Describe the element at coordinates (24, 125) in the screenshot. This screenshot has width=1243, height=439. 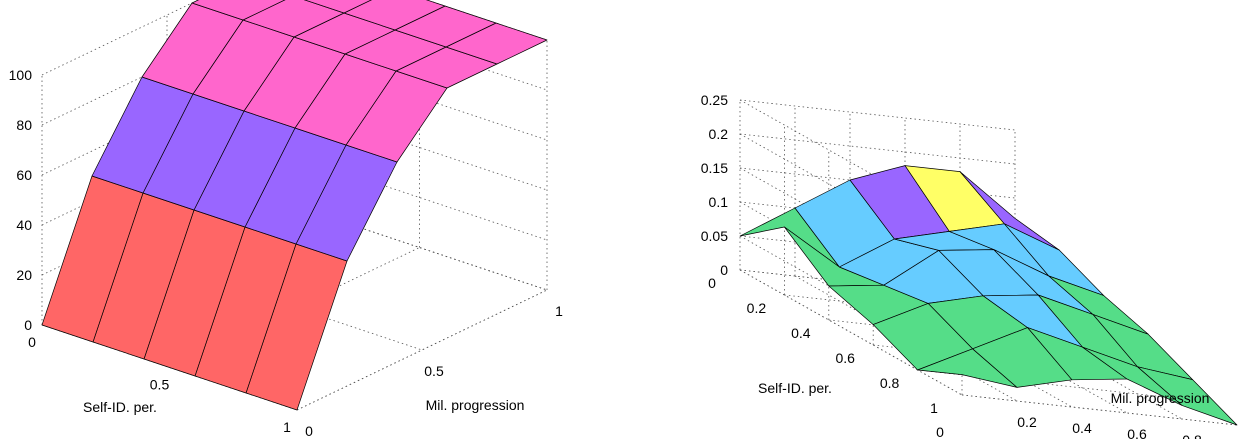
I see `z-tick-label: 80` at that location.